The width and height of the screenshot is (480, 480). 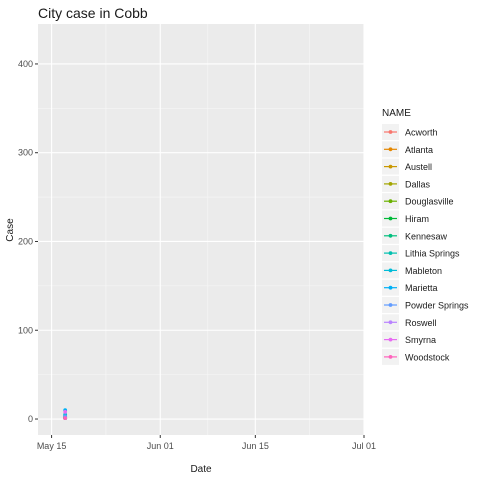 I want to click on legend-label: Douglasville, so click(x=429, y=202).